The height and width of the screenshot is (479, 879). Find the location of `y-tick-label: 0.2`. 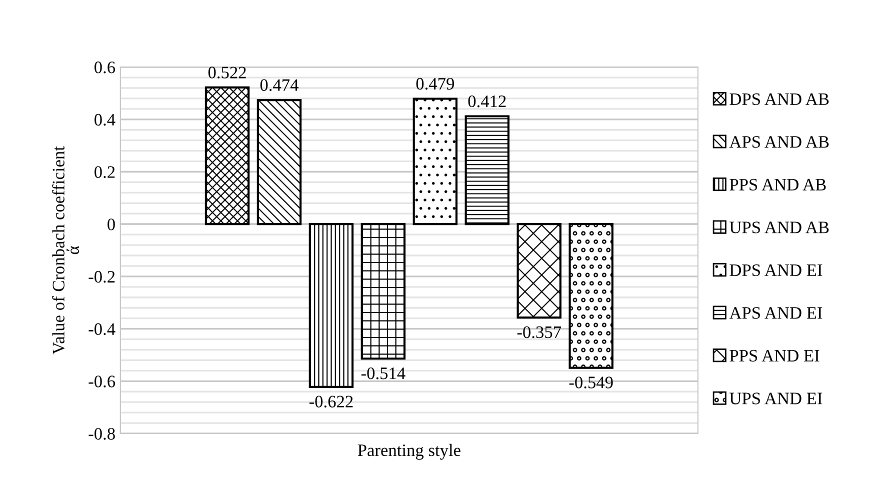

y-tick-label: 0.2 is located at coordinates (104, 172).